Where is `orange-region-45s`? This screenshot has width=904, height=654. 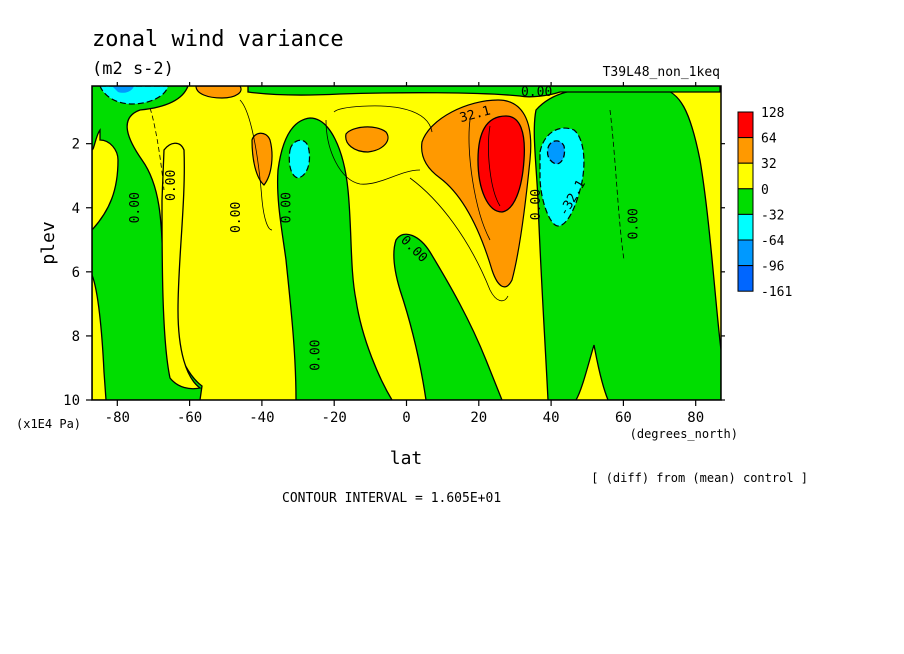 orange-region-45s is located at coordinates (262, 159).